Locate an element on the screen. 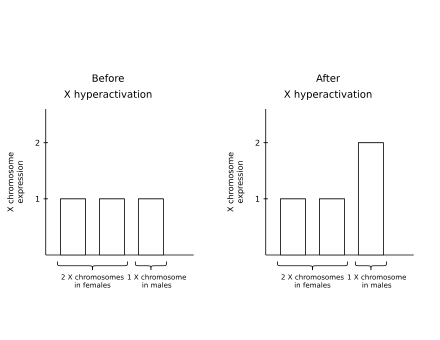 Image resolution: width=440 pixels, height=340 pixels. chart-title: After is located at coordinates (328, 78).